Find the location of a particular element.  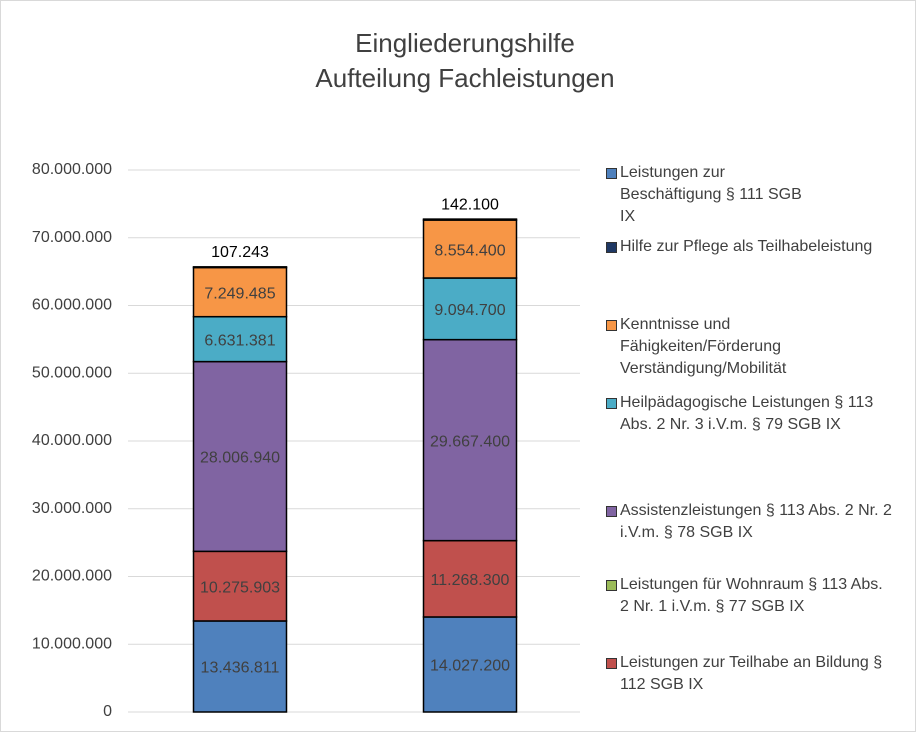

data-label: 6.631.381 is located at coordinates (239, 340).